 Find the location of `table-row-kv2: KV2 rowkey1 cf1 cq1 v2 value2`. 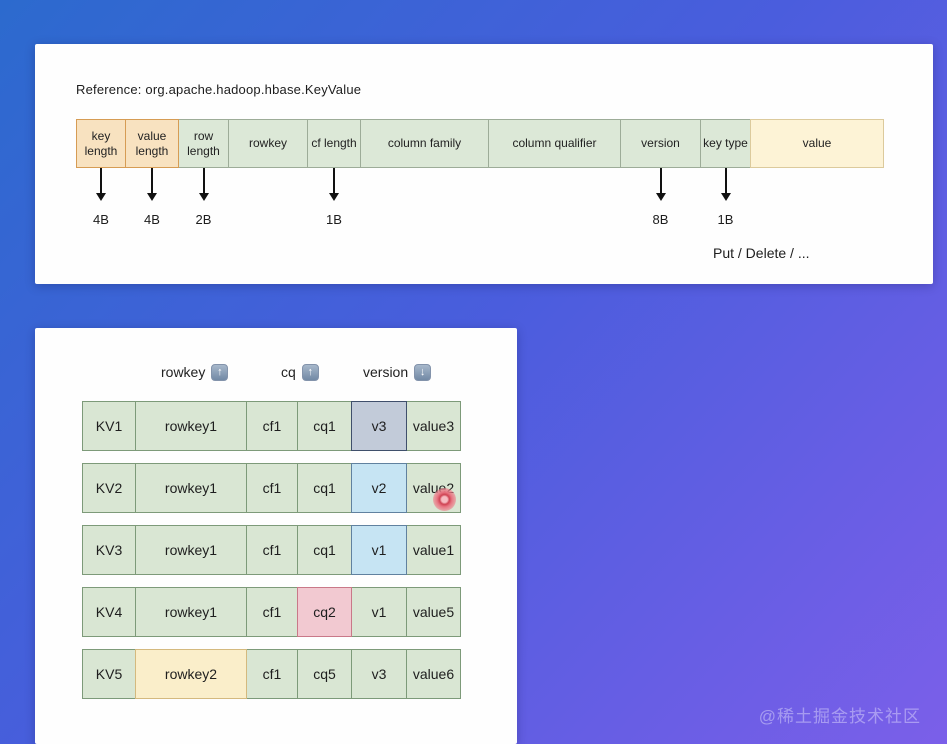

table-row-kv2: KV2 rowkey1 cf1 cq1 v2 value2 is located at coordinates (271, 488).